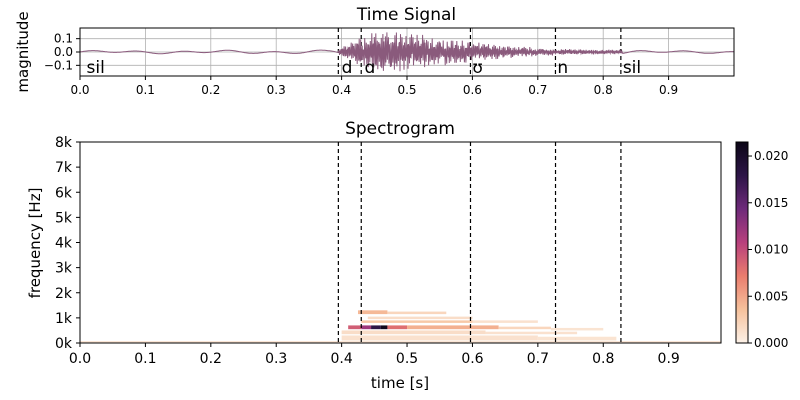 The width and height of the screenshot is (800, 400). I want to click on colorbar-ticks: 0.000 0.005 0.010 0.015 0.020, so click(768, 249).